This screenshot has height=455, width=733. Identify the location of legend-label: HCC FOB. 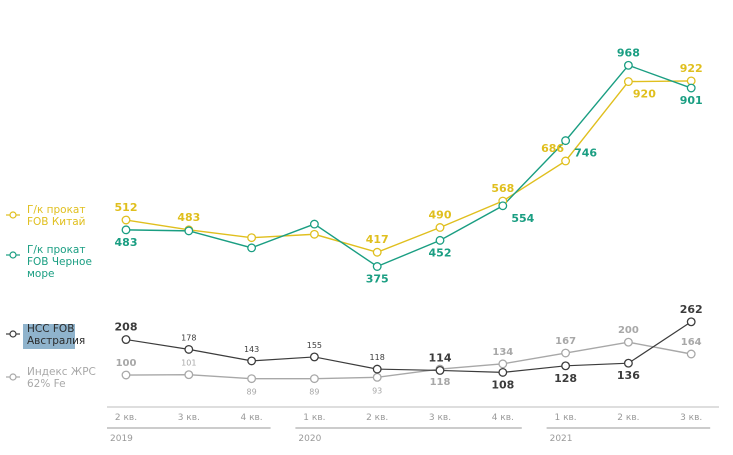
(50, 329).